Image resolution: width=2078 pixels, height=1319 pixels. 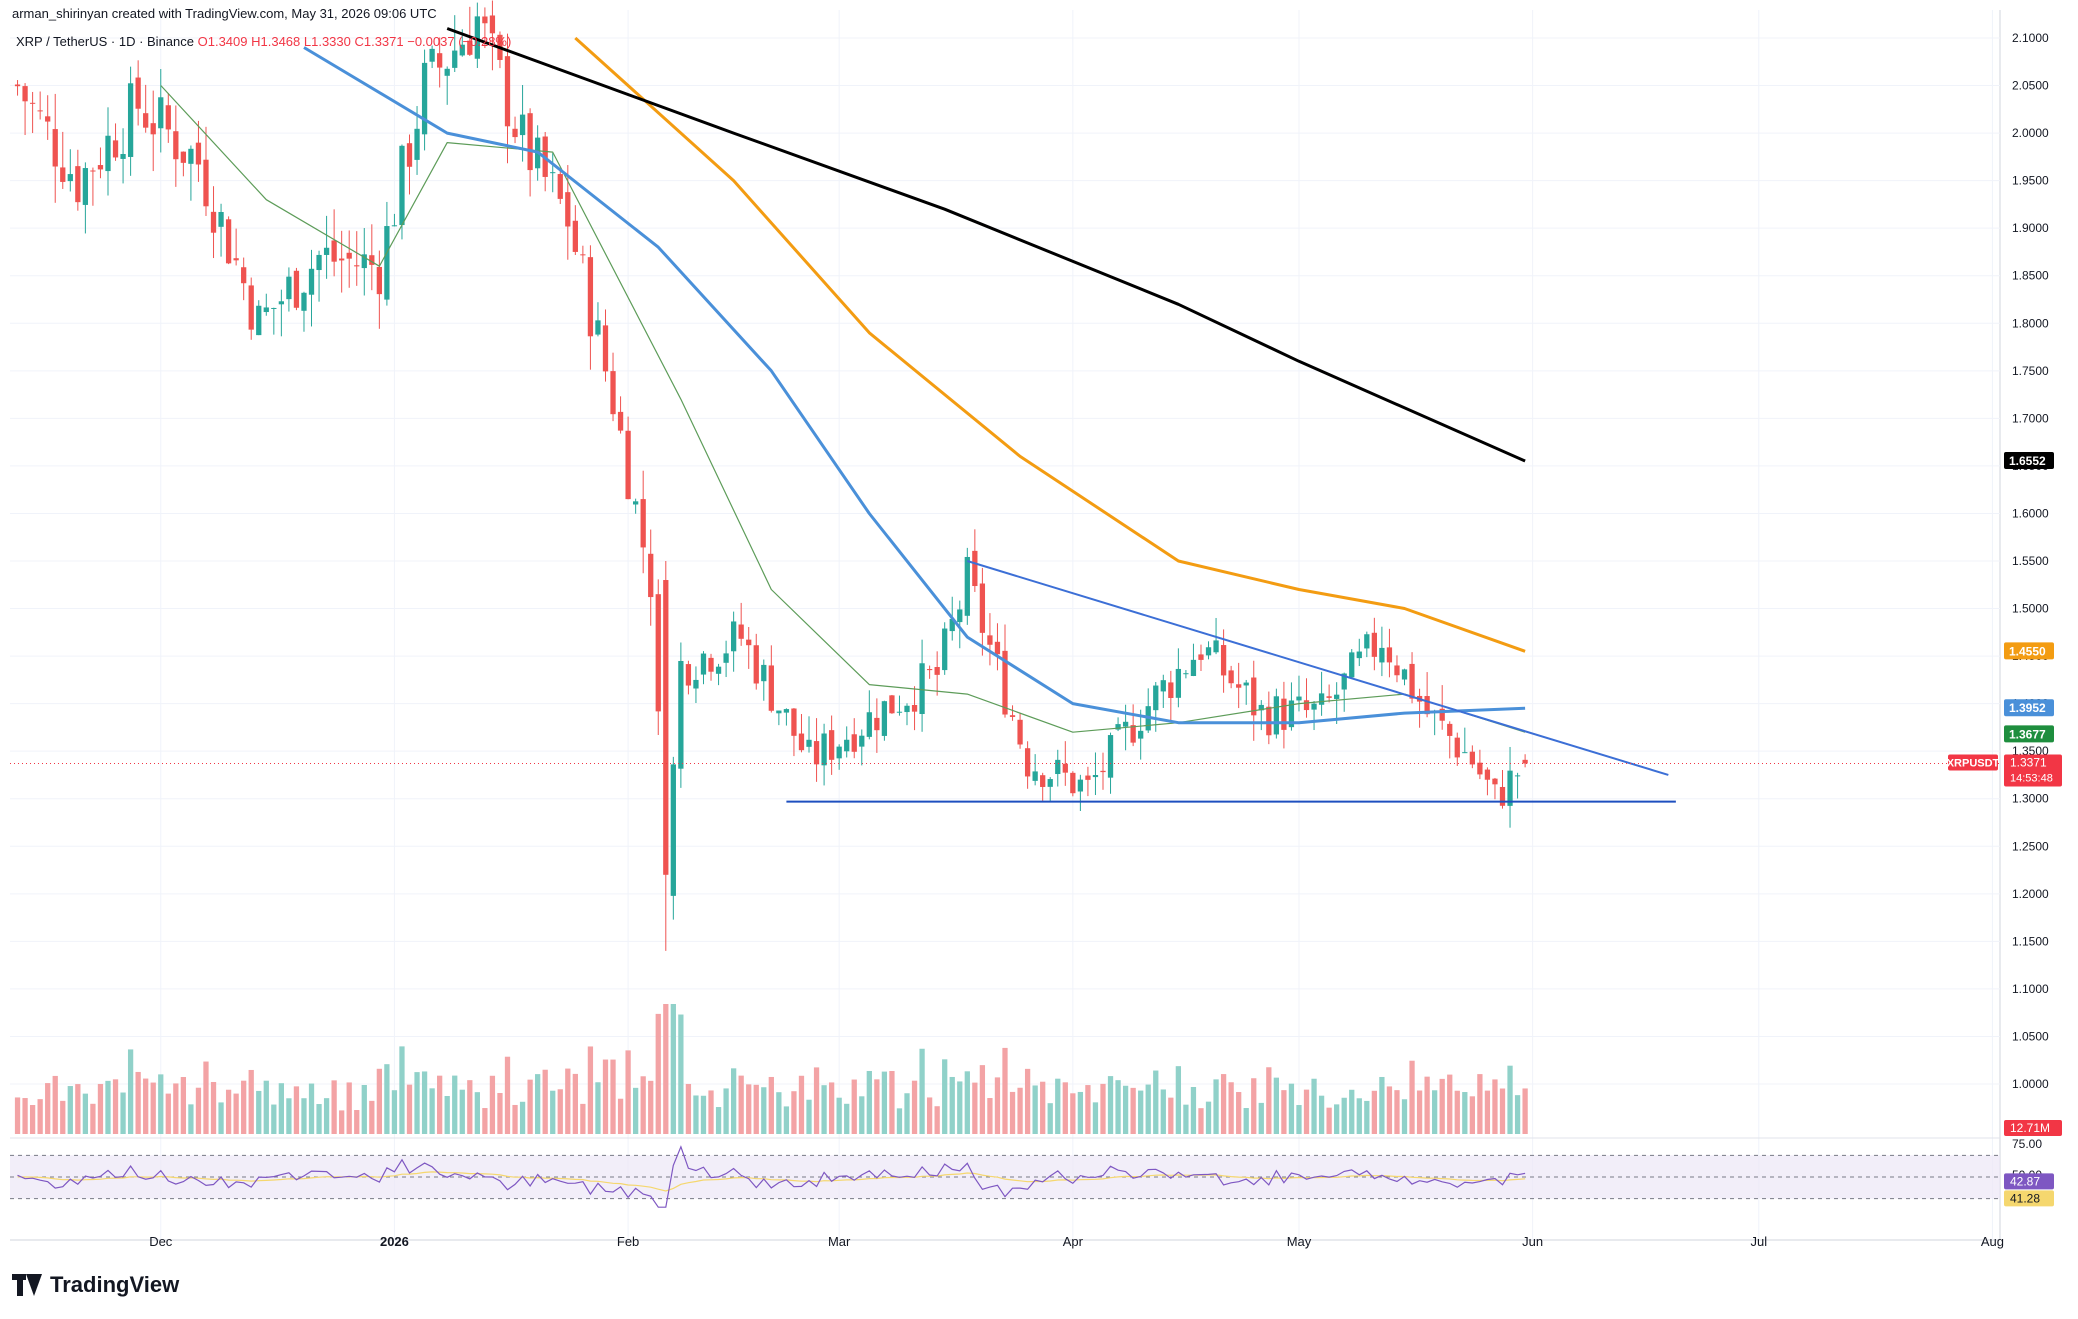 What do you see at coordinates (771, 1181) in the screenshot?
I see `rsi-ma-line` at bounding box center [771, 1181].